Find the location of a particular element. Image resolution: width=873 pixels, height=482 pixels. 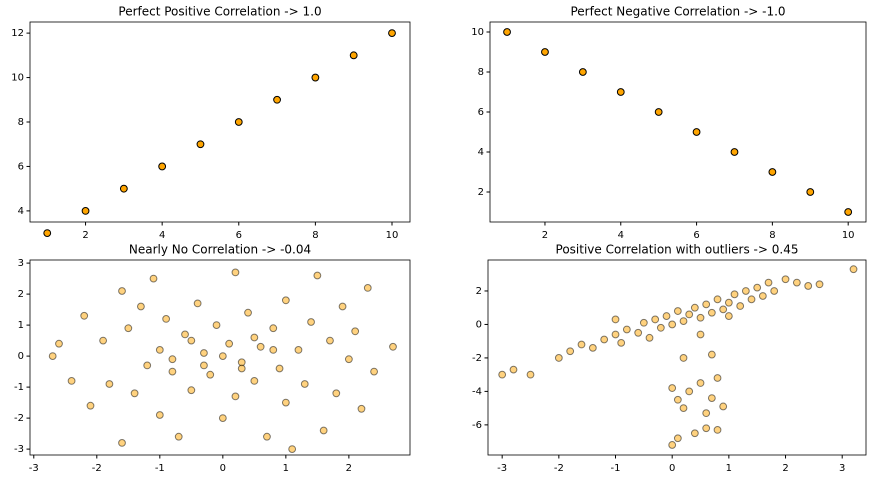

x-tick-label: -1 is located at coordinates (616, 468).